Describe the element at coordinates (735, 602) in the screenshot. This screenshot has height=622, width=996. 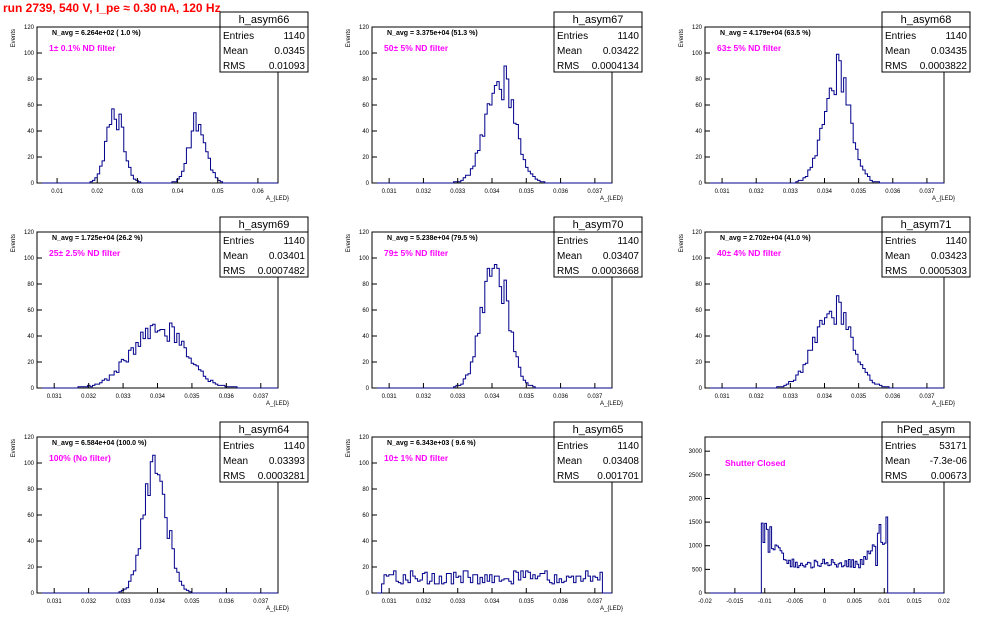
I see `x-tick-label: -0.015` at that location.